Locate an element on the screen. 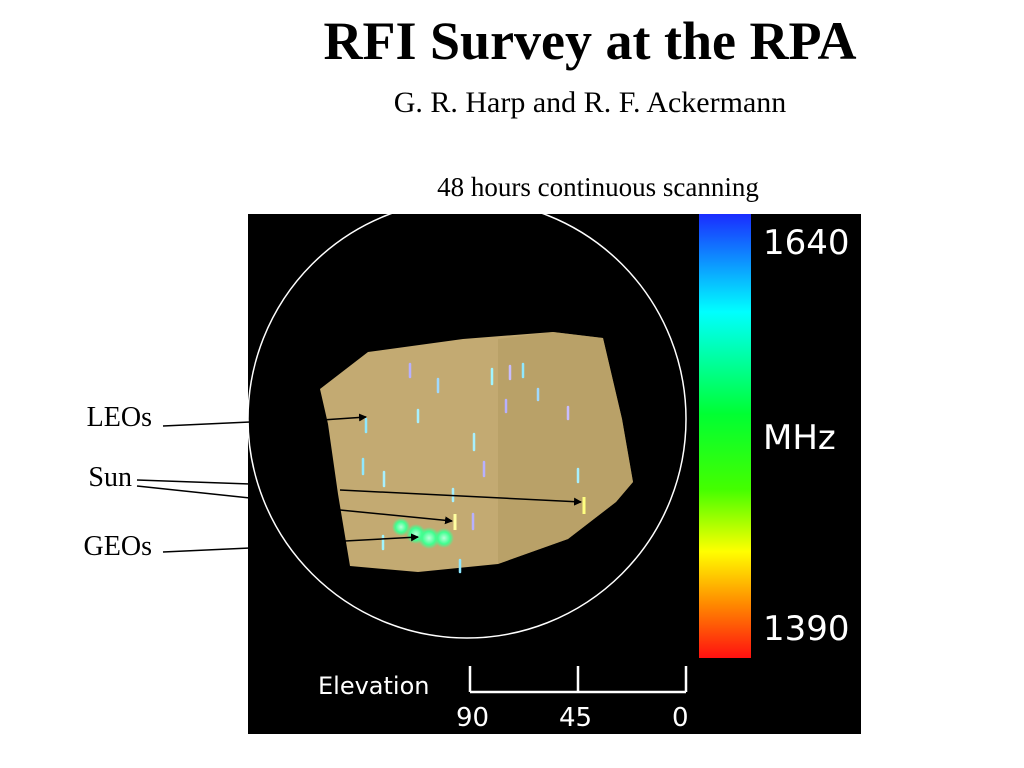 This screenshot has width=1024, height=768. elevation-tick-0: 0 is located at coordinates (680, 718).